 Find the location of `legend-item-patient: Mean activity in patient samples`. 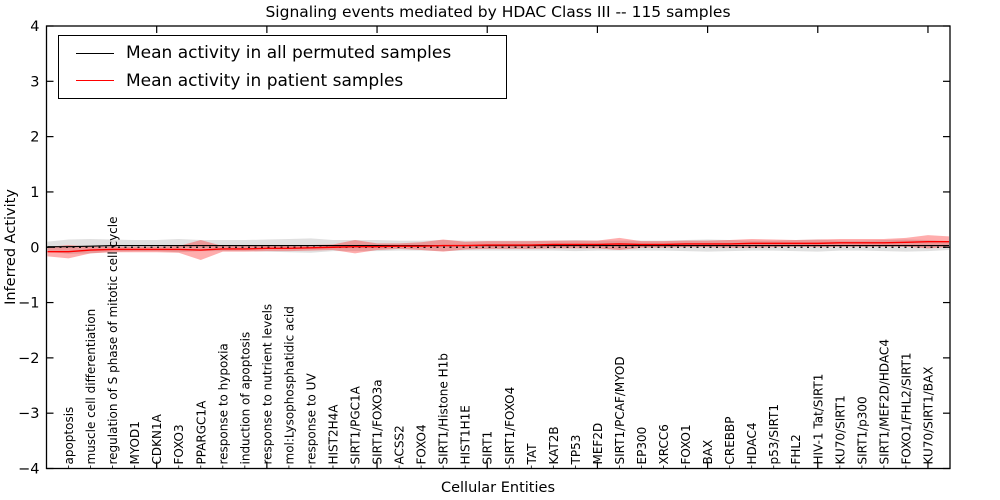

legend-item-patient: Mean activity in patient samples is located at coordinates (282, 81).